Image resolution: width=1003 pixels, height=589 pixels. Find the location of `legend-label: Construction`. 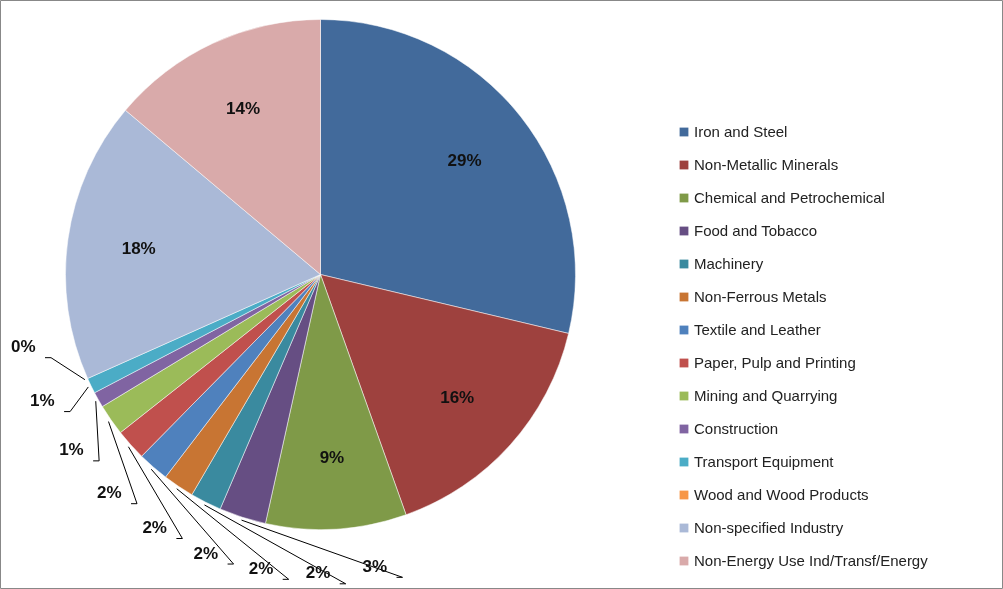

legend-label: Construction is located at coordinates (736, 428).